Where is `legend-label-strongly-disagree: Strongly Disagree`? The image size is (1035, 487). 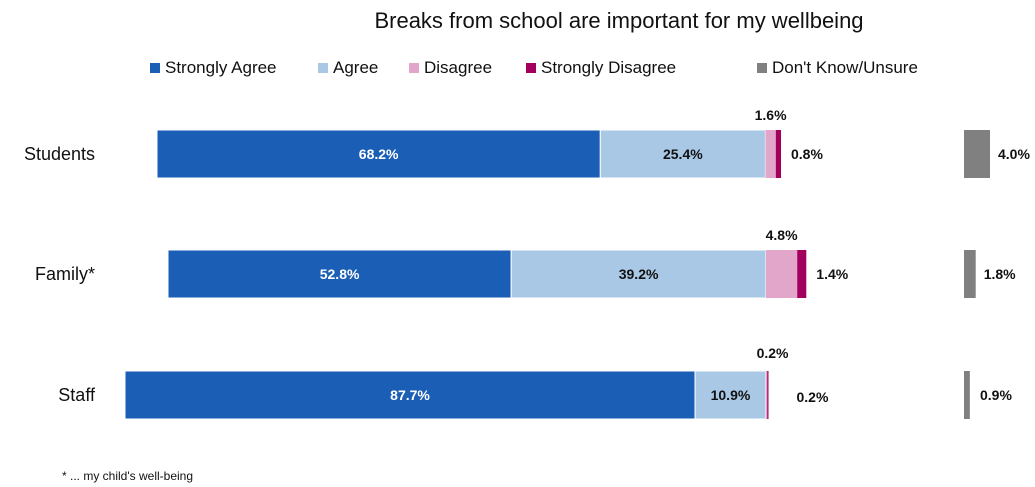
legend-label-strongly-disagree: Strongly Disagree is located at coordinates (608, 67).